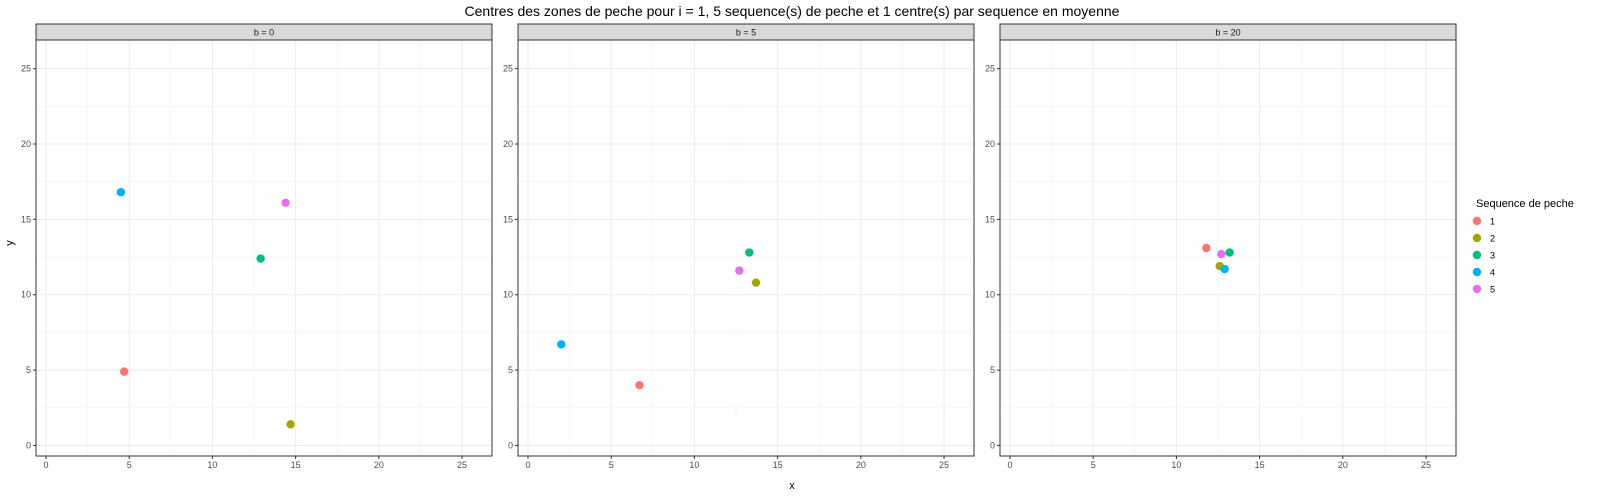 This screenshot has height=500, width=1600. What do you see at coordinates (1483, 221) in the screenshot?
I see `legend-item: 1` at bounding box center [1483, 221].